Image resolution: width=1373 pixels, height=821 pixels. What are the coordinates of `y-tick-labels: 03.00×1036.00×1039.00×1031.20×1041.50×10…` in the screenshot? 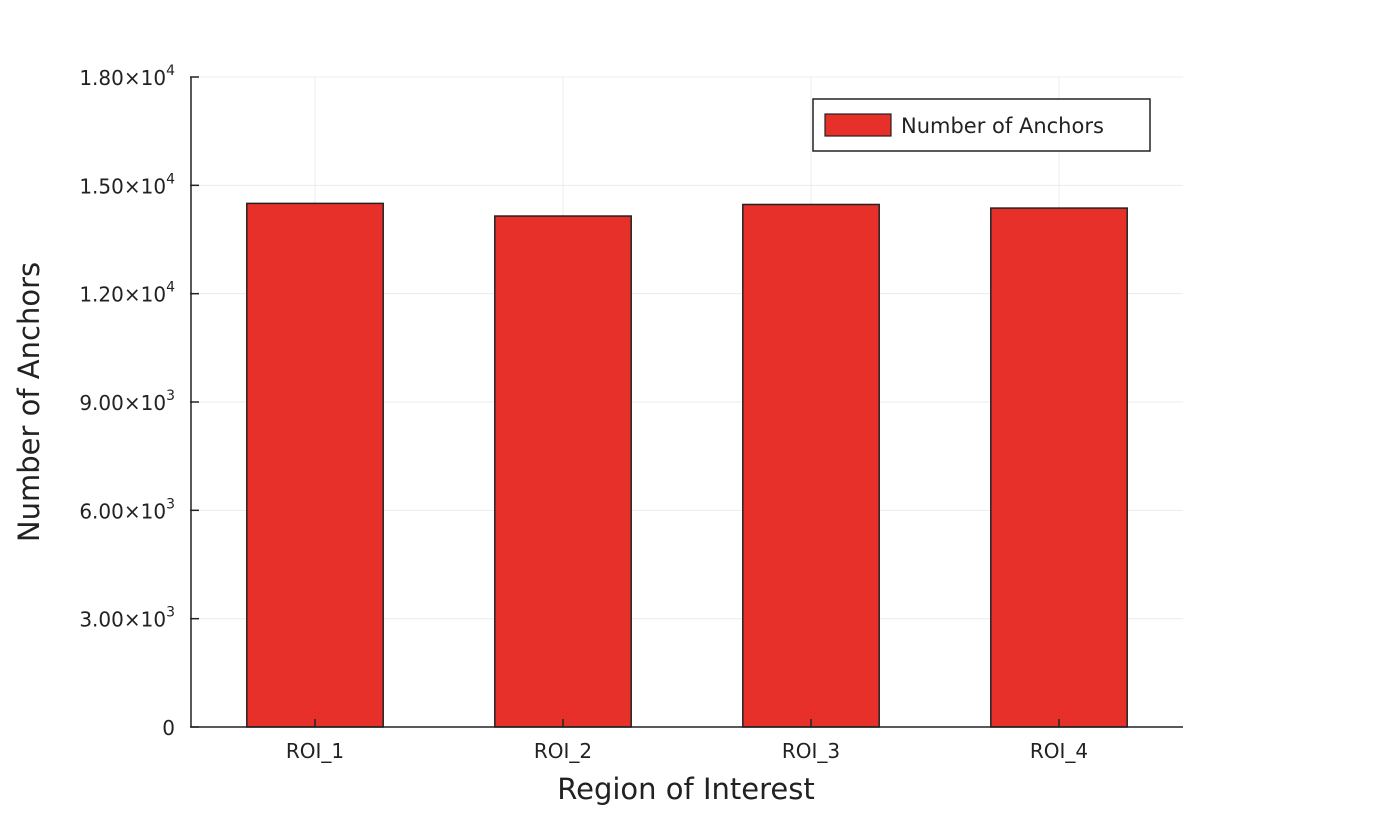 It's located at (127, 401).